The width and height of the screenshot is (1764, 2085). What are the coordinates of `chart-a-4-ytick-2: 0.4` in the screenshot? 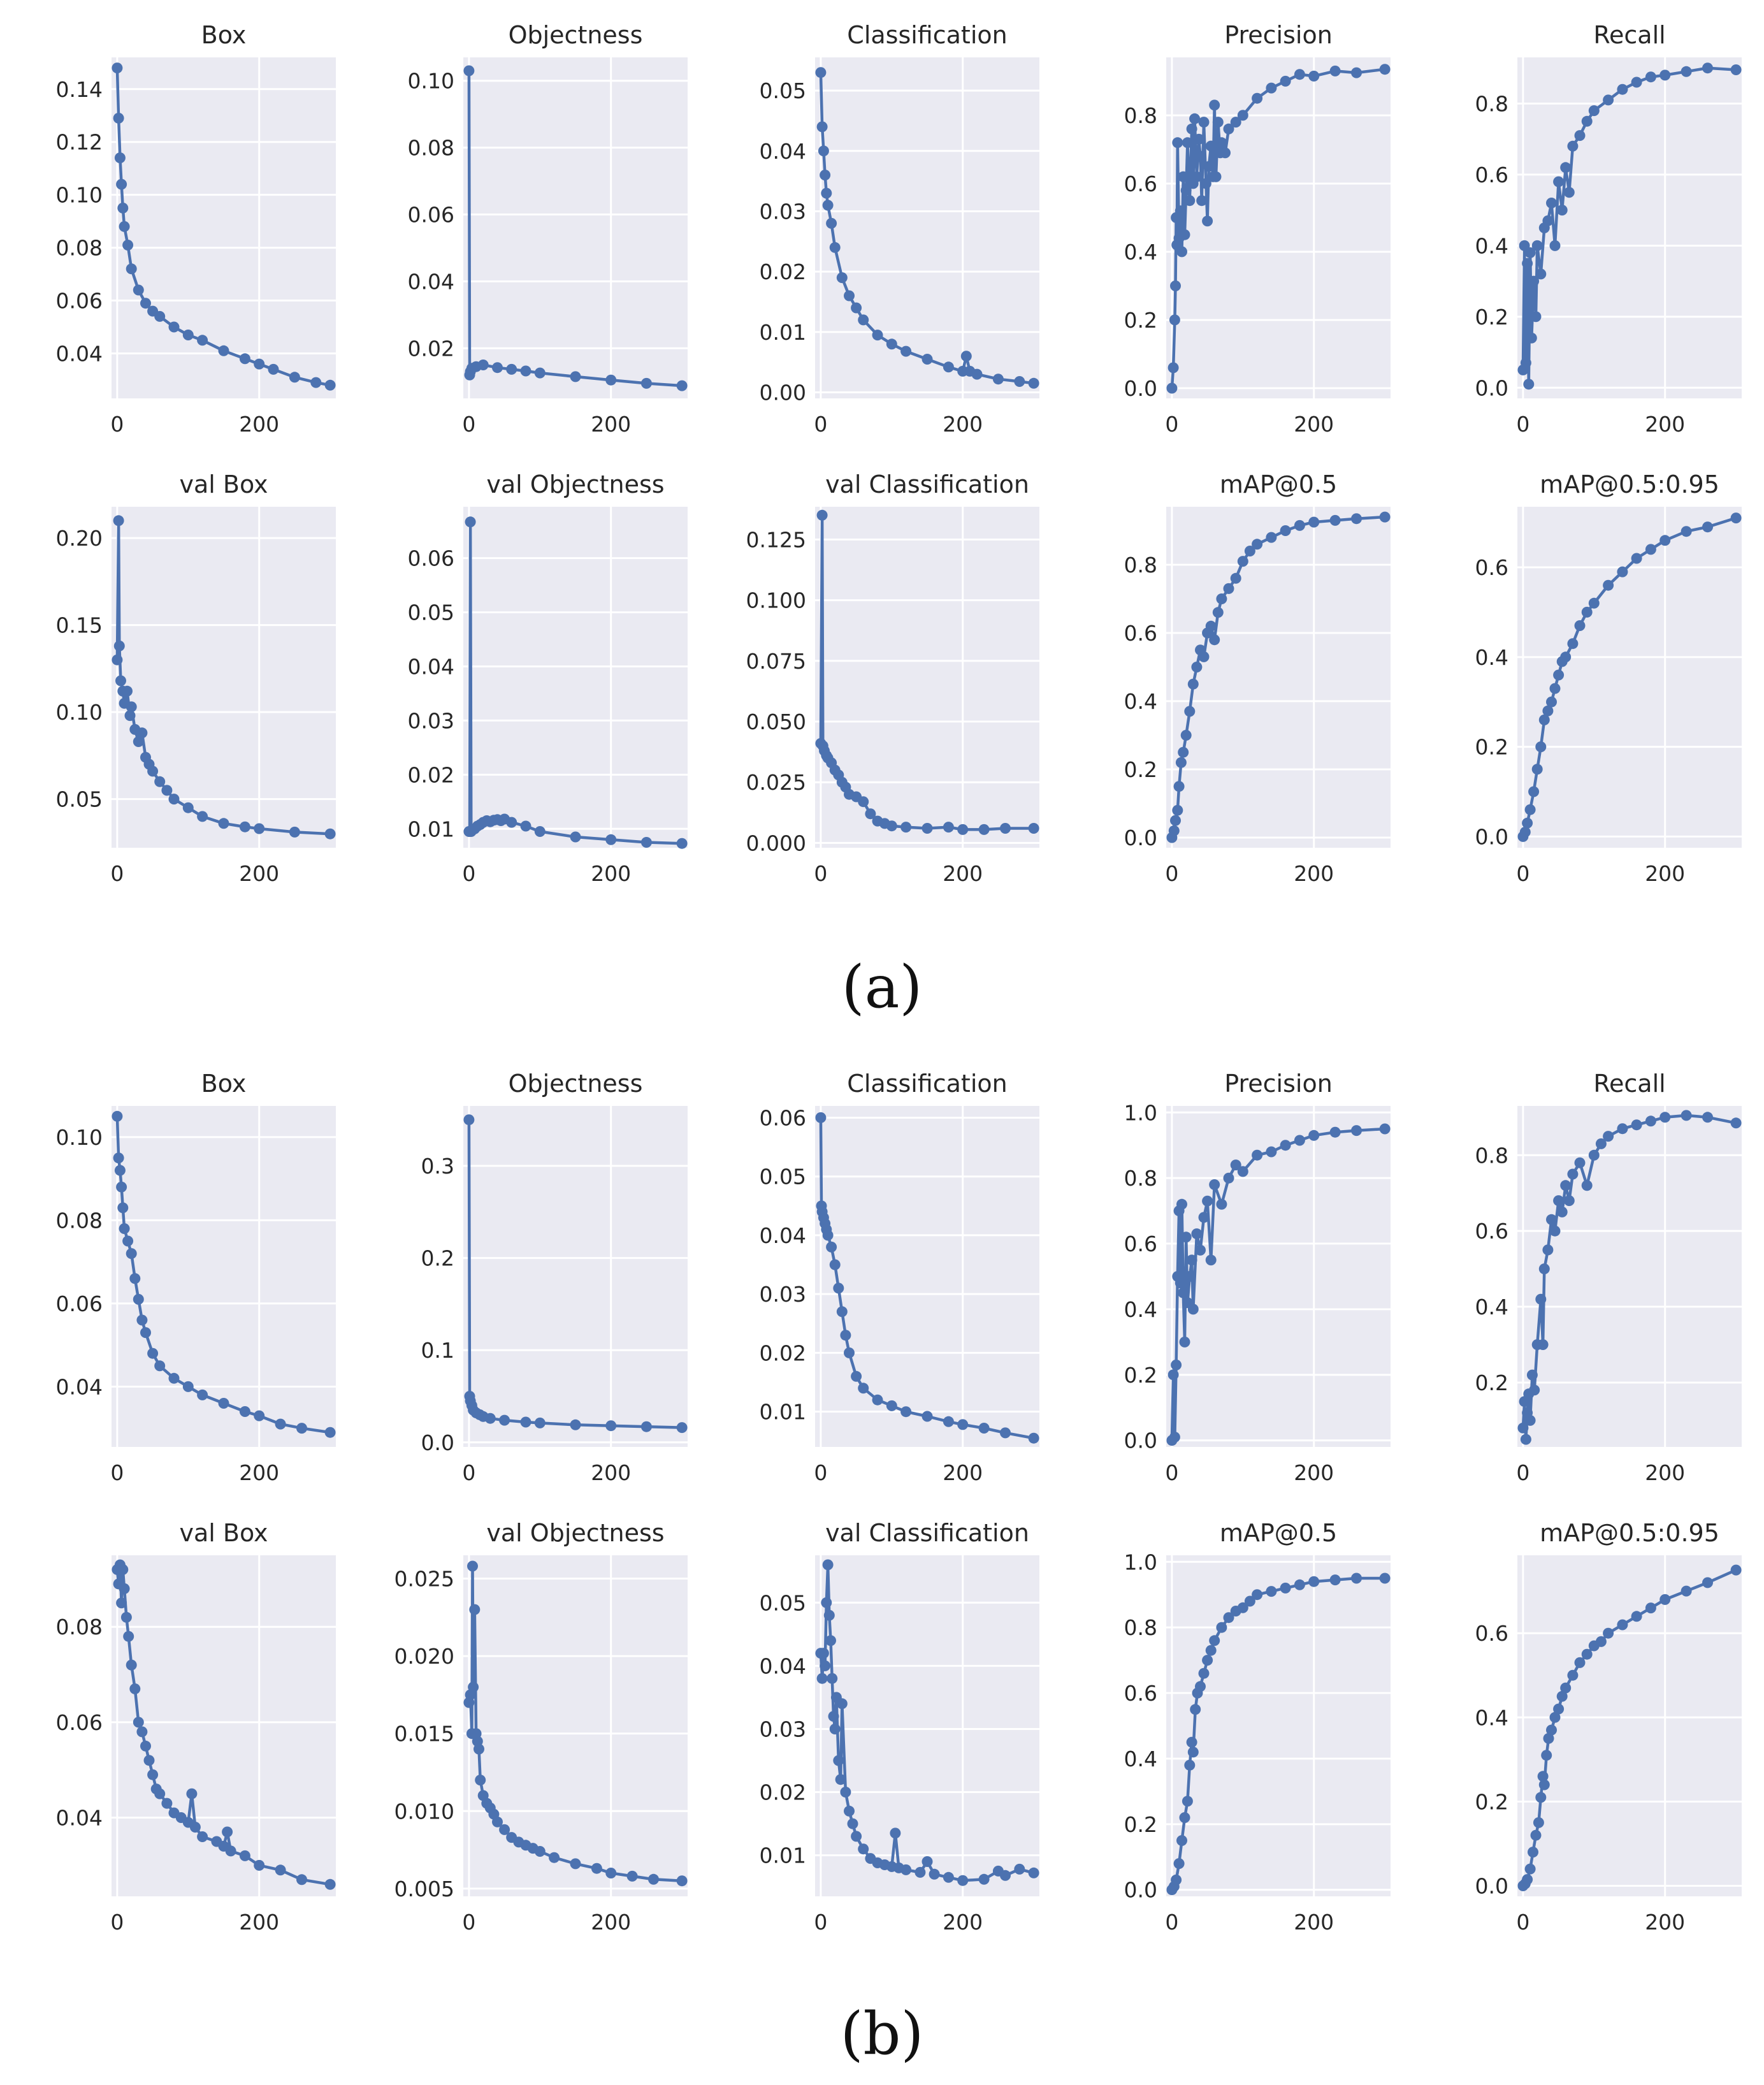 It's located at (1491, 245).